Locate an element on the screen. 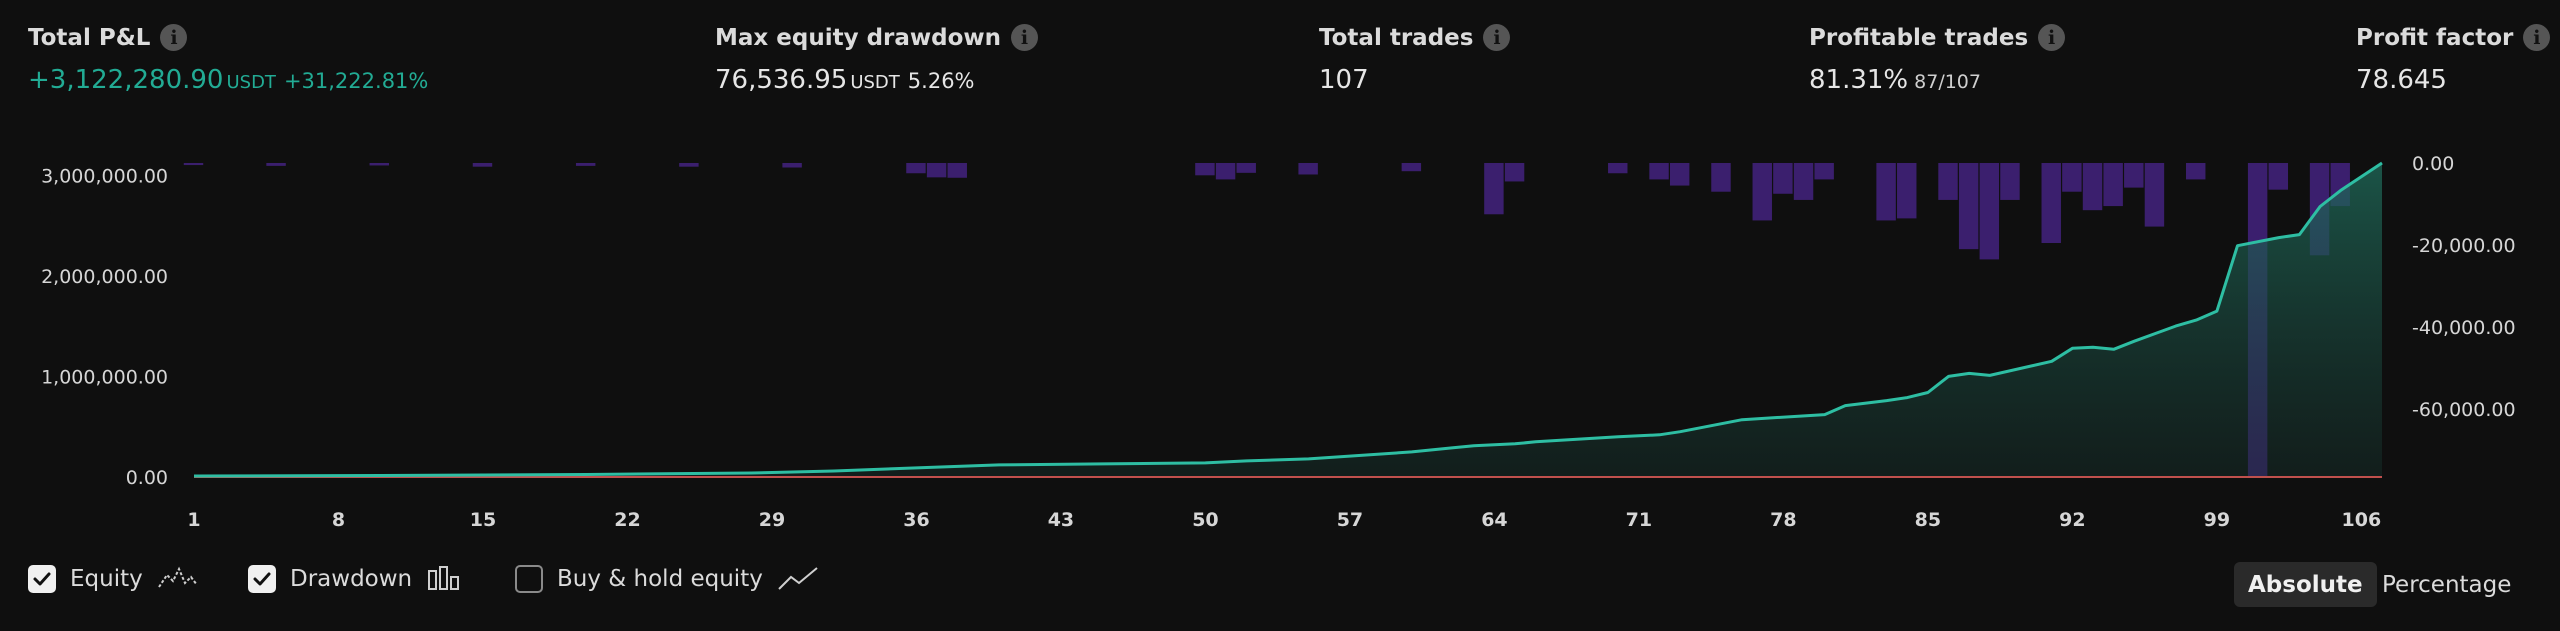 The height and width of the screenshot is (631, 2560). equity-checkbox is located at coordinates (42, 579).